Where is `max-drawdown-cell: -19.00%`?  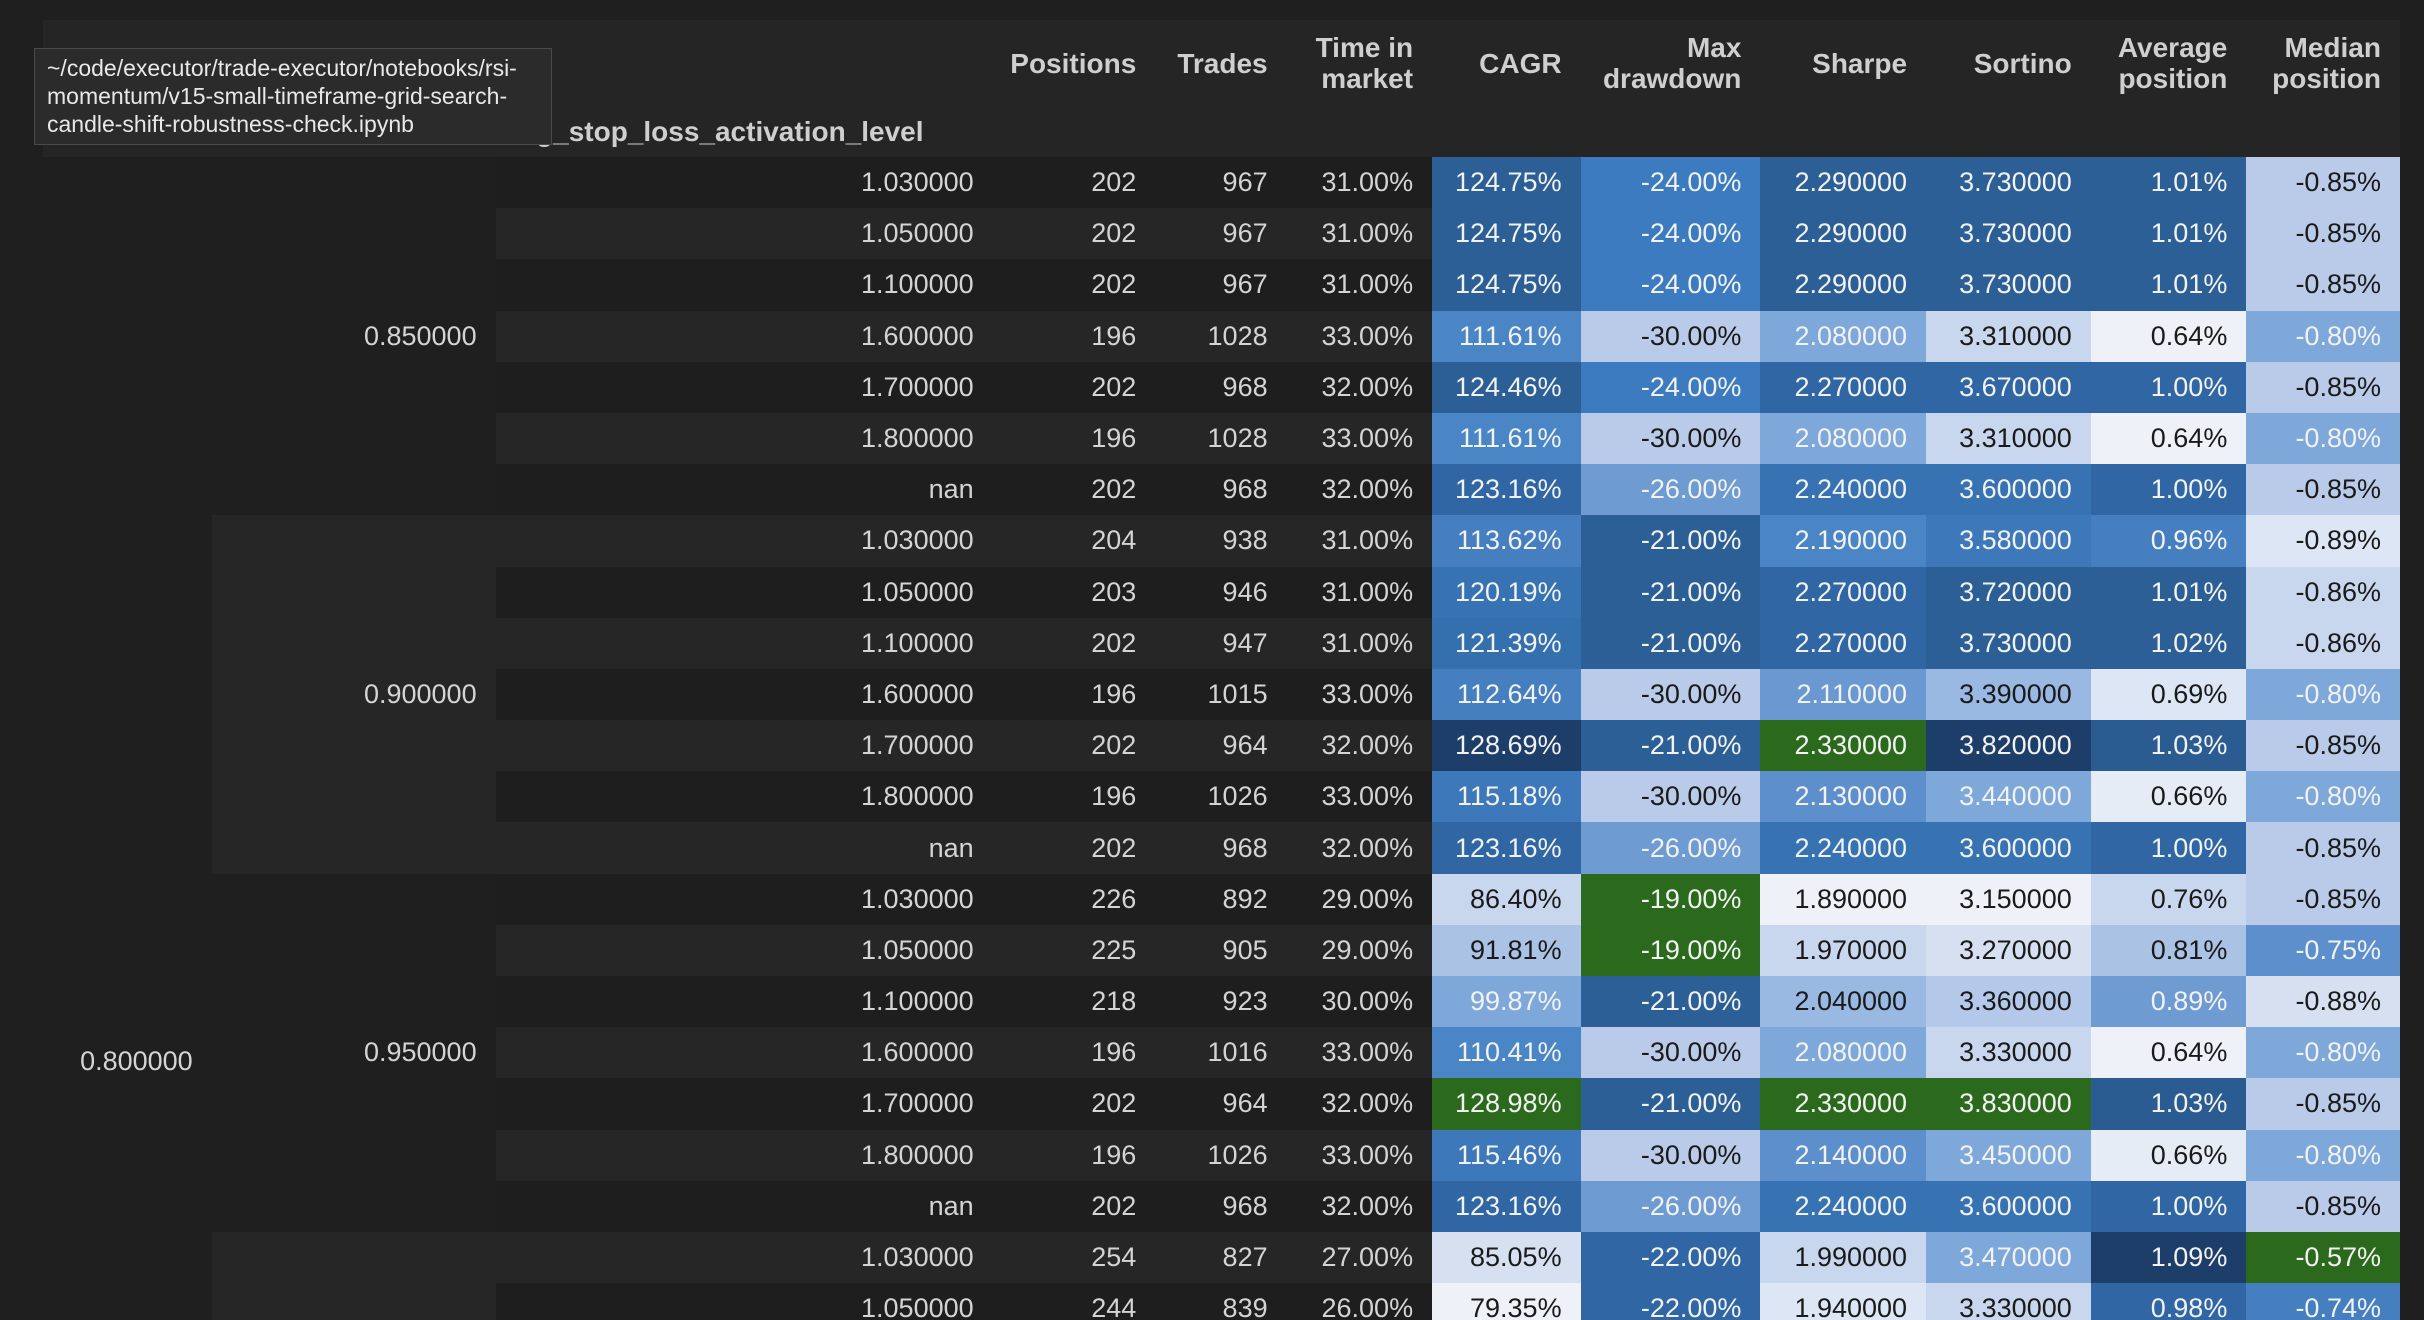 max-drawdown-cell: -19.00% is located at coordinates (1670, 950).